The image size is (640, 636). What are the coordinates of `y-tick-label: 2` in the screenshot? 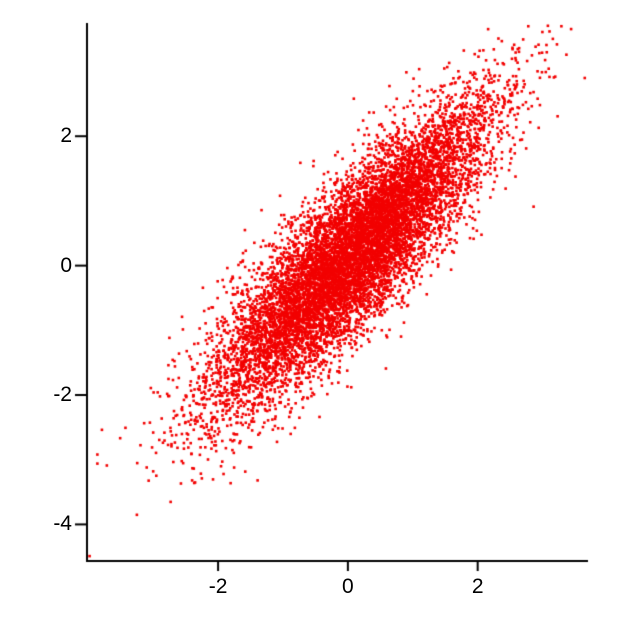 It's located at (66, 136).